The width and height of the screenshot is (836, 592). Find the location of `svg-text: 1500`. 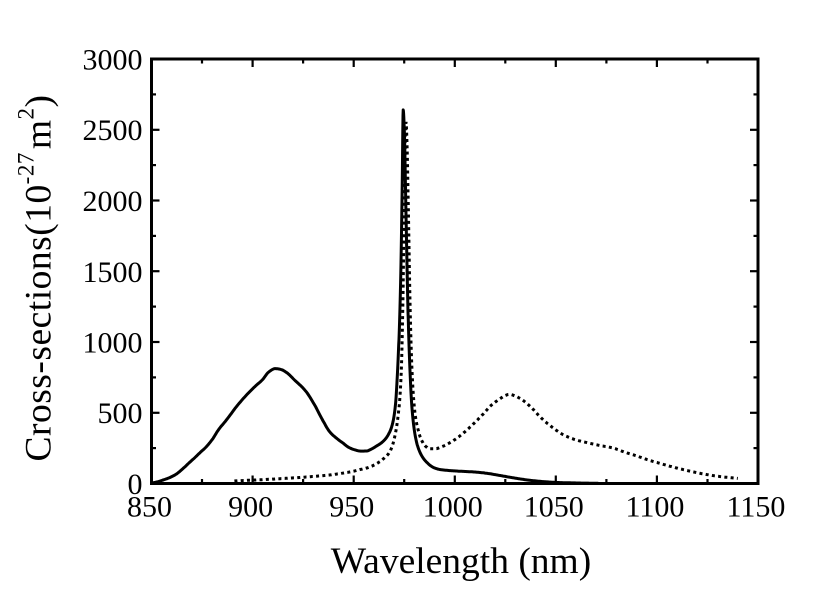

svg-text: 1500 is located at coordinates (113, 272).